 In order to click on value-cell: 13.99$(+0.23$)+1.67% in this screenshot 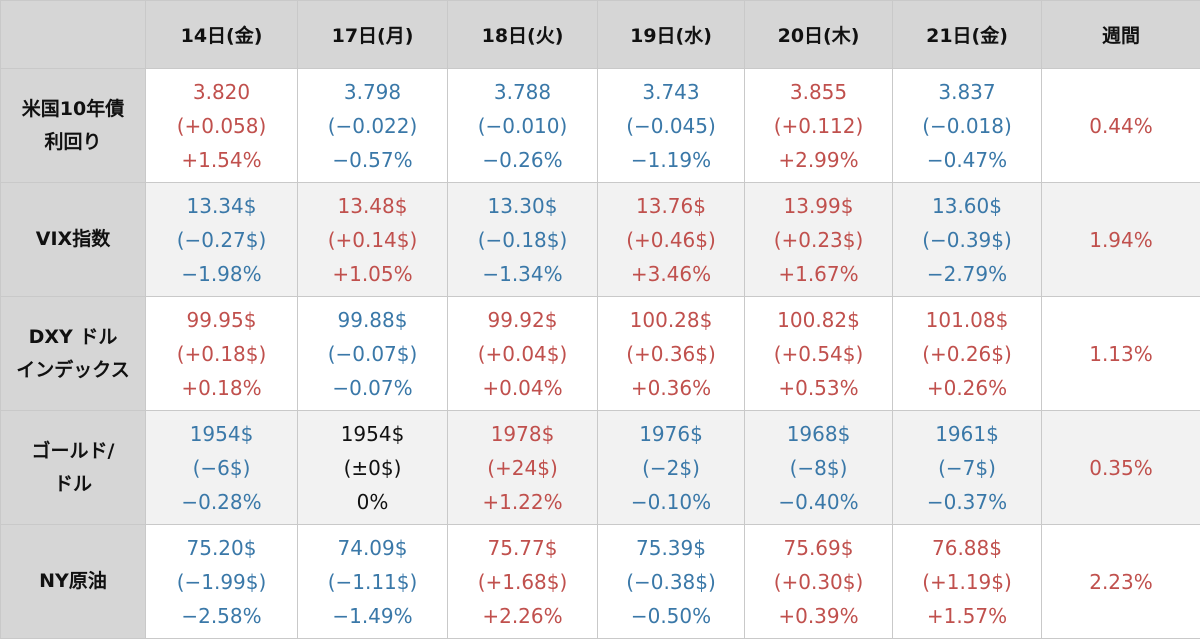, I will do `click(819, 240)`.